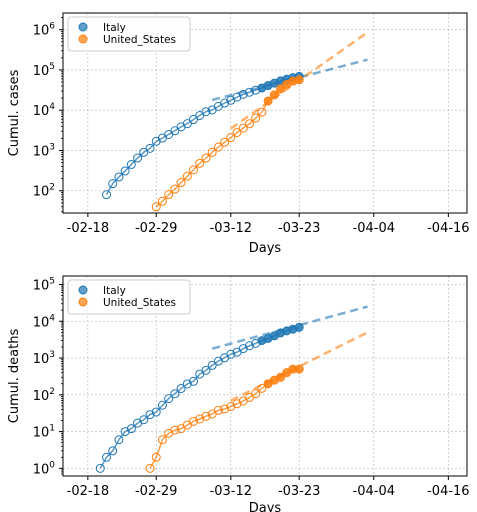 This screenshot has height=512, width=477. I want to click on y-axis-label: Cumul. cases, so click(14, 112).